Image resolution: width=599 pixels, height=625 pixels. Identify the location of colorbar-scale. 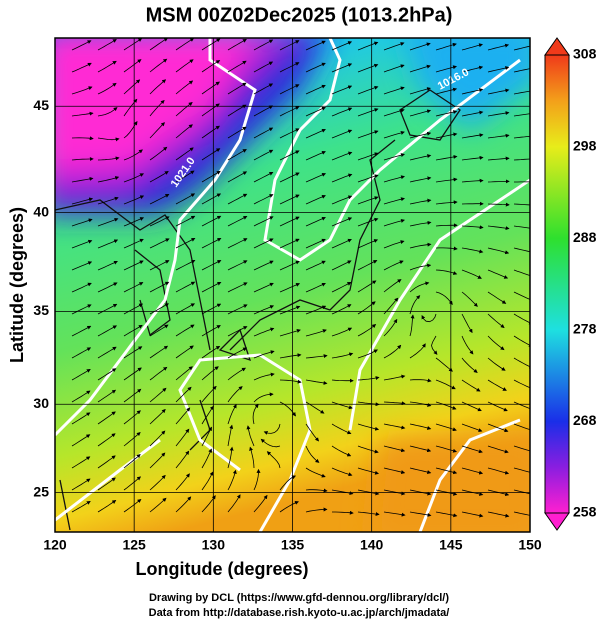
(557, 284).